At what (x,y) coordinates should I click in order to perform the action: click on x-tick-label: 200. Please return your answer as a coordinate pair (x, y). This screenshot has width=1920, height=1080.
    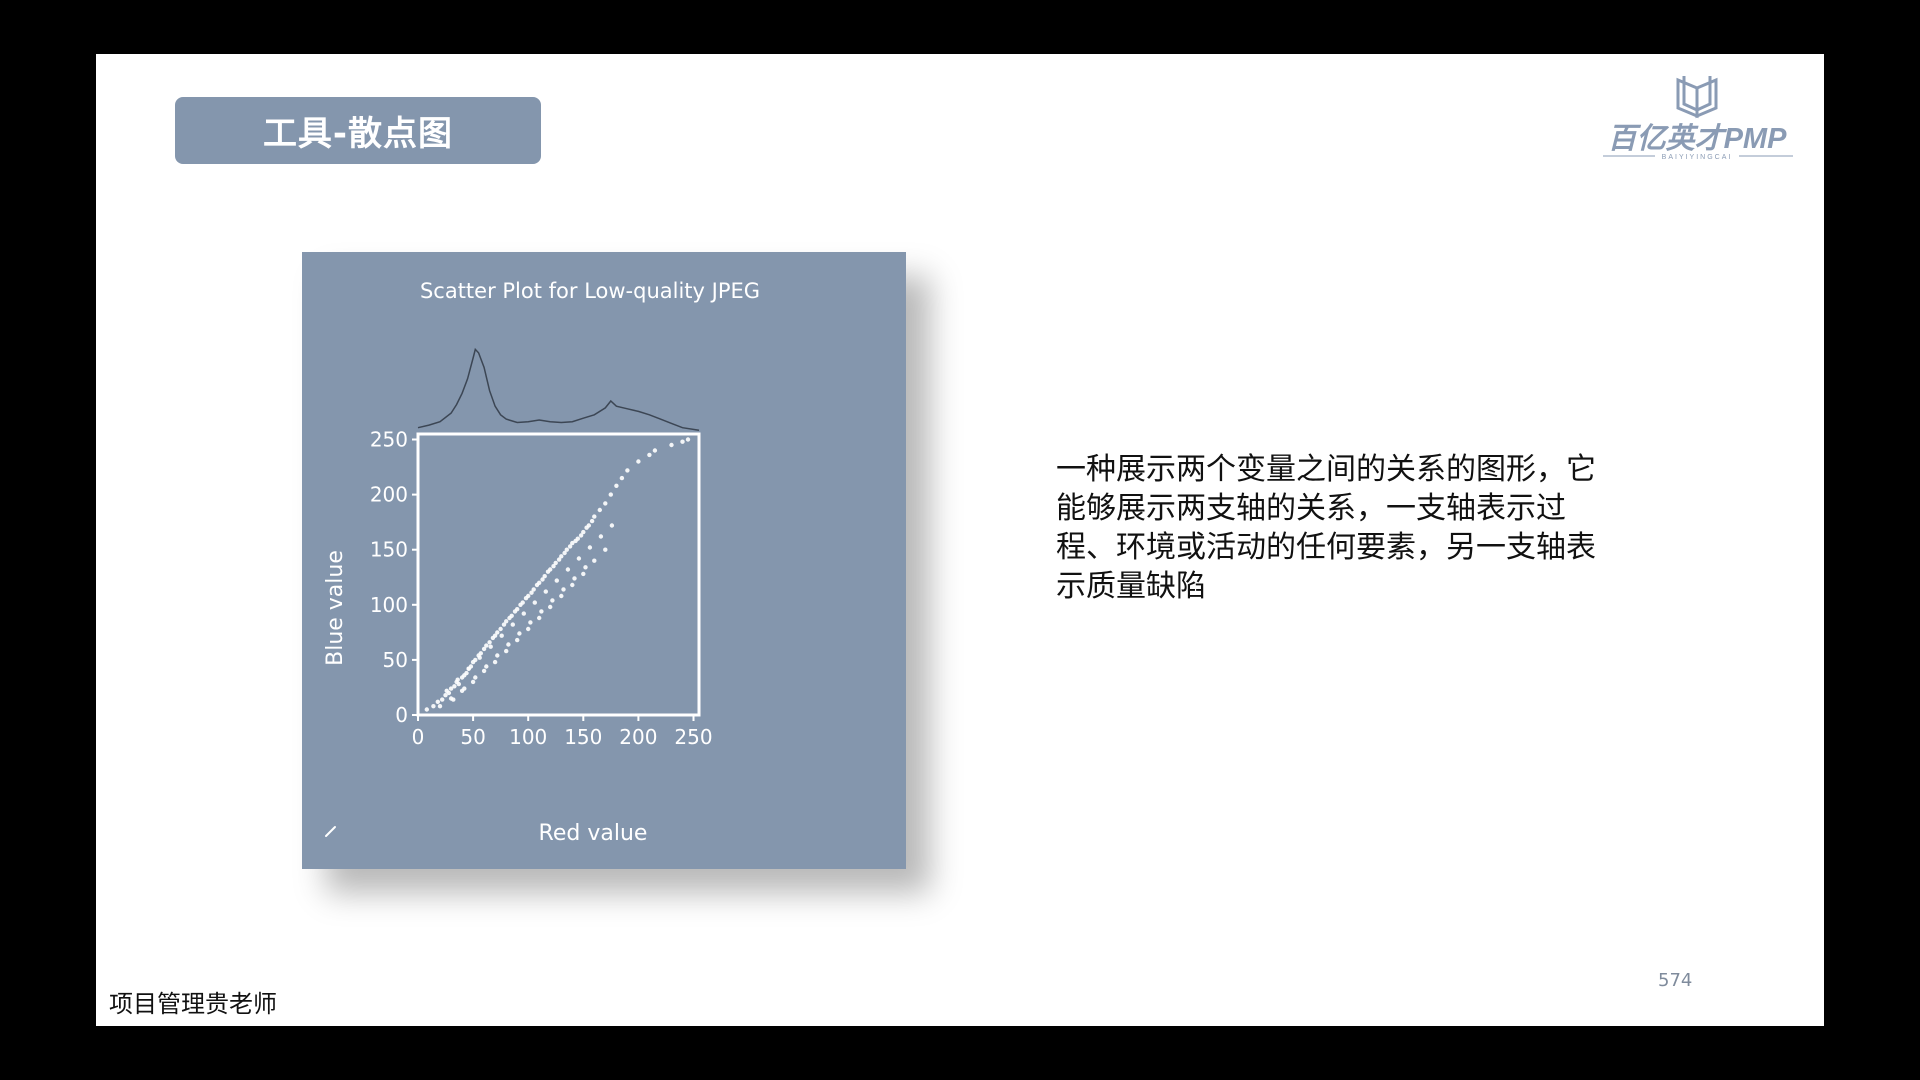
    Looking at the image, I should click on (638, 737).